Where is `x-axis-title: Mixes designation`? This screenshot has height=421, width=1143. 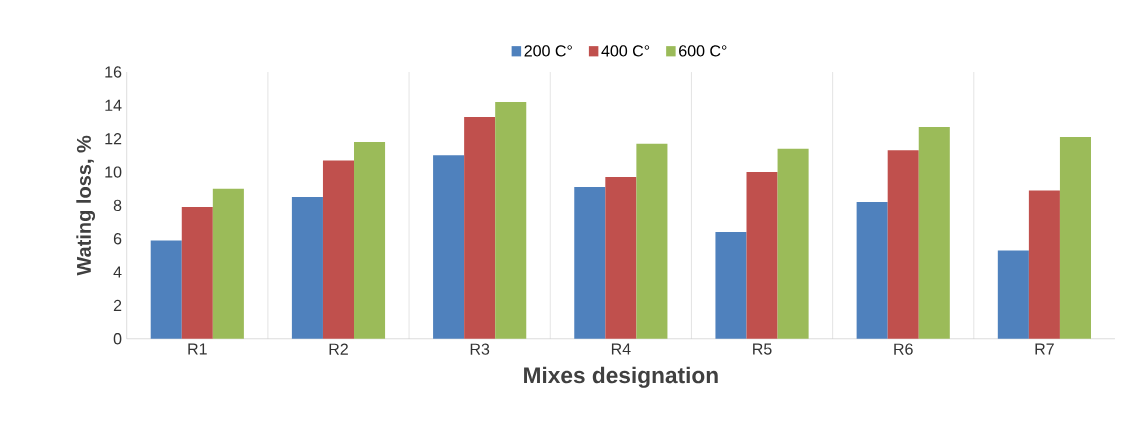 x-axis-title: Mixes designation is located at coordinates (621, 377).